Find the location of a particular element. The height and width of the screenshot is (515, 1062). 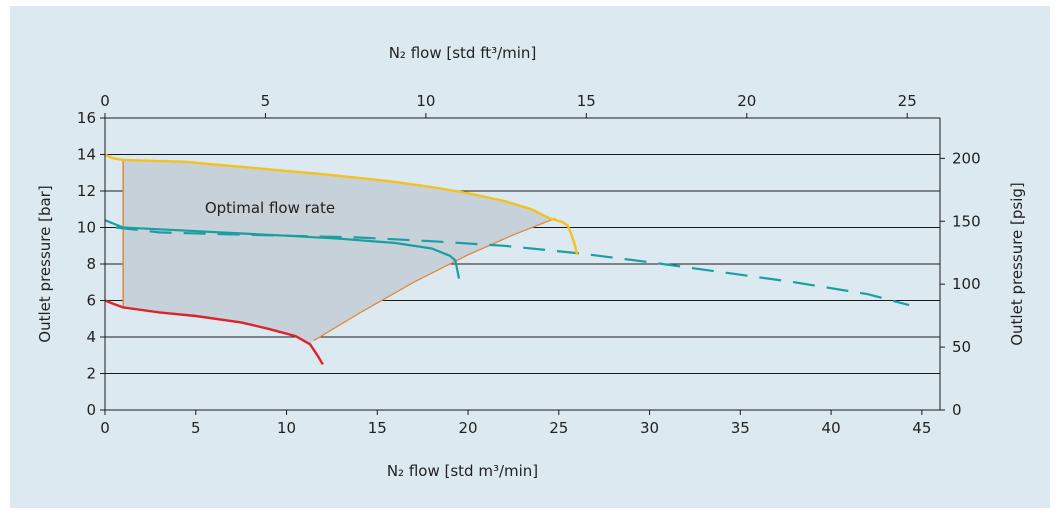

y-left-tick-0: 0 is located at coordinates (91, 410).